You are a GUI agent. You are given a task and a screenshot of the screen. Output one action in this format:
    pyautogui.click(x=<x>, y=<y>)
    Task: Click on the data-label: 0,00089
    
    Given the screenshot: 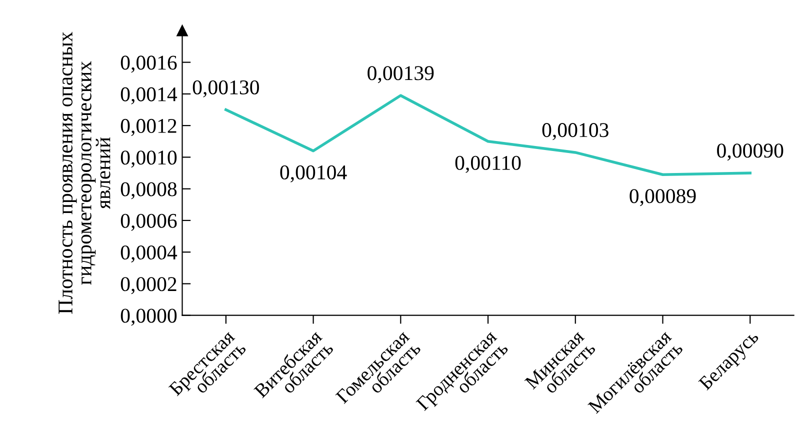 What is the action you would take?
    pyautogui.click(x=663, y=197)
    